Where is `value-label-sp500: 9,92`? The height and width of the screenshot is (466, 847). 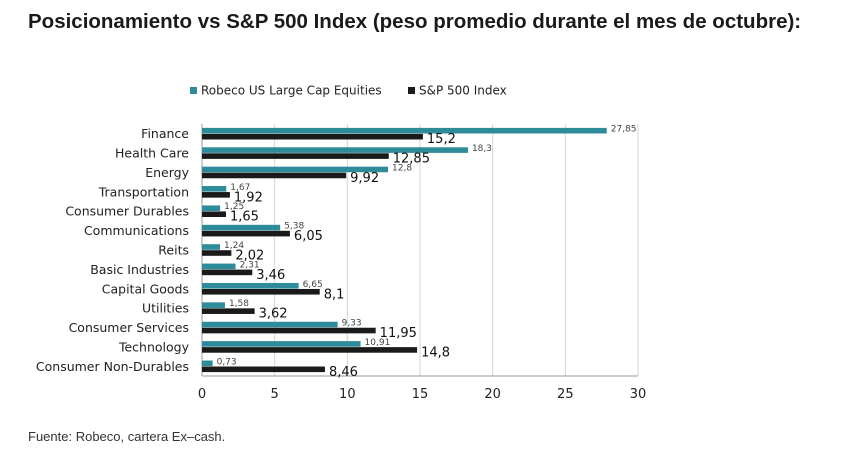
value-label-sp500: 9,92 is located at coordinates (364, 178).